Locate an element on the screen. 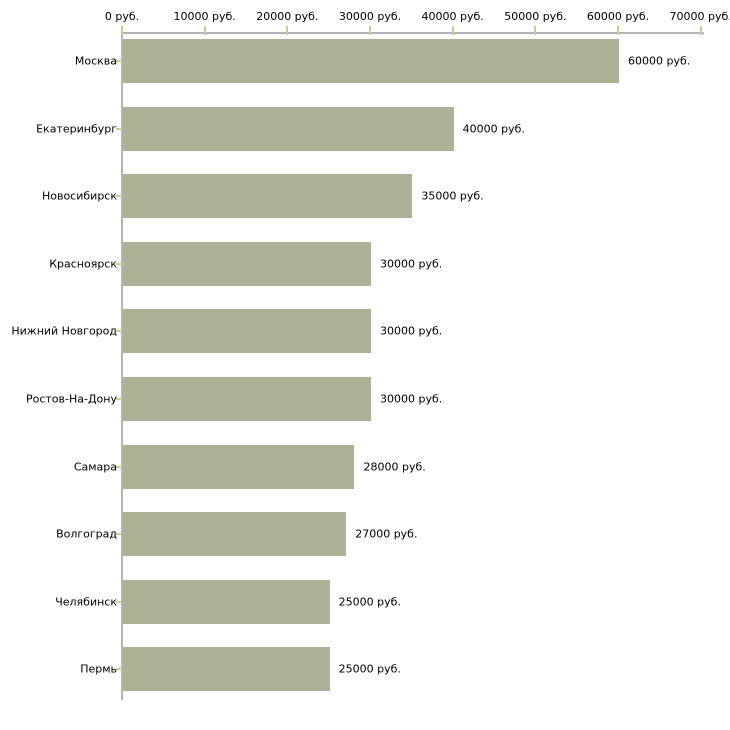  x-tick-label: 10000 руб. is located at coordinates (204, 16).